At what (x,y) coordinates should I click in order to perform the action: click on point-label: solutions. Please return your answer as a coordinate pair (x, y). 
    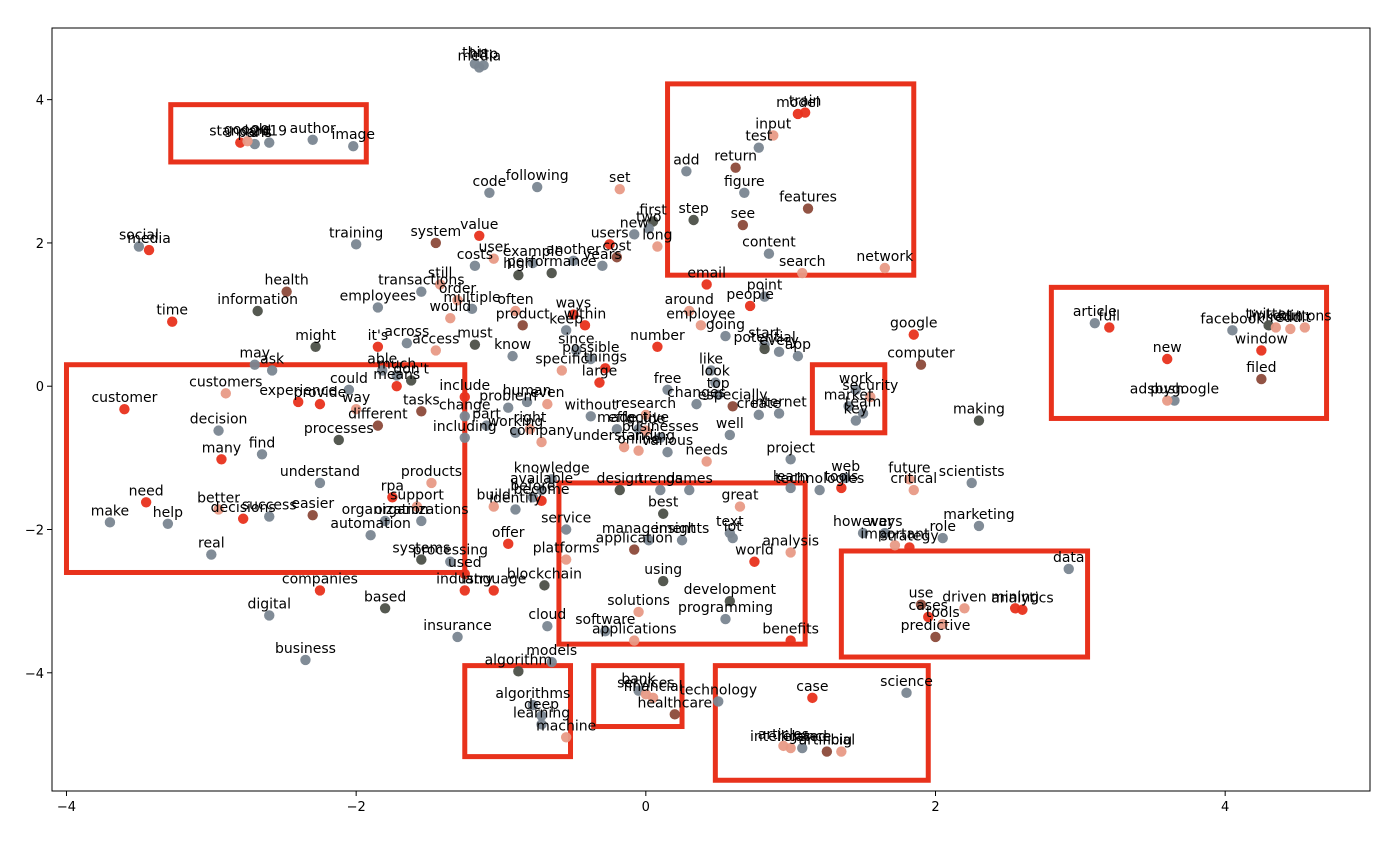
    Looking at the image, I should click on (638, 601).